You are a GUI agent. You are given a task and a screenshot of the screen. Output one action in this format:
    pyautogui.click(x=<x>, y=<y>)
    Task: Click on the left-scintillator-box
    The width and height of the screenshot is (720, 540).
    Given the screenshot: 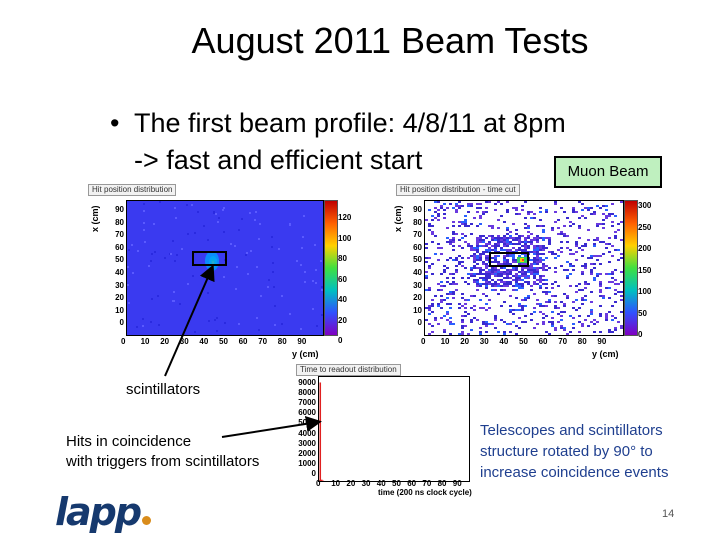 What is the action you would take?
    pyautogui.click(x=209, y=258)
    